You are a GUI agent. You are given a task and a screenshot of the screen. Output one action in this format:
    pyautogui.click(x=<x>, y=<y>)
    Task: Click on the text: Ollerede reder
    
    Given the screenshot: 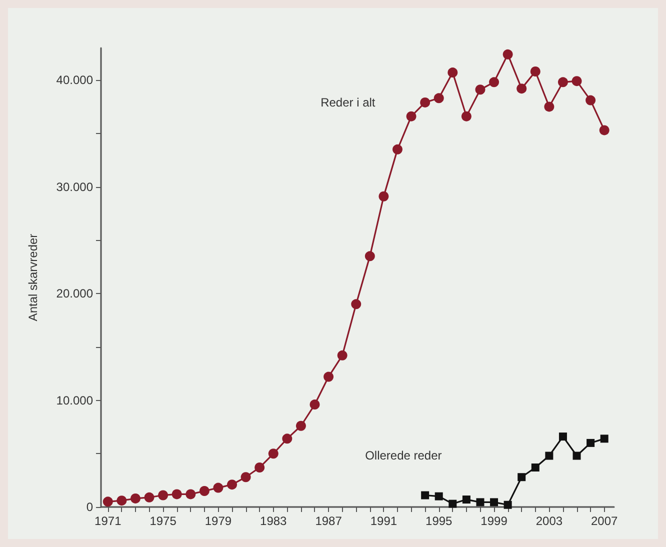 What is the action you would take?
    pyautogui.click(x=403, y=455)
    